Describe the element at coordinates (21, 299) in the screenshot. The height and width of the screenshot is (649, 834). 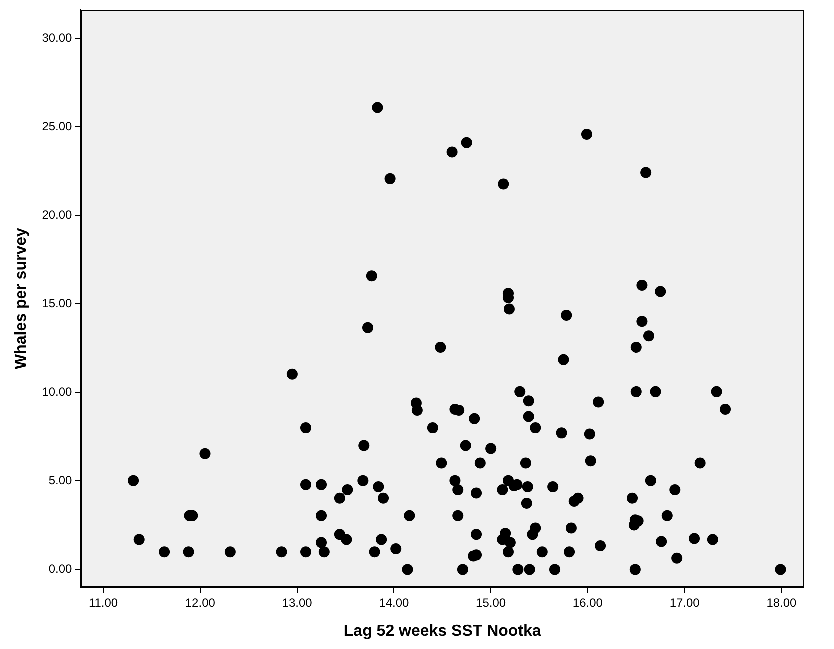
I see `y-axis-title: Whales per survey` at that location.